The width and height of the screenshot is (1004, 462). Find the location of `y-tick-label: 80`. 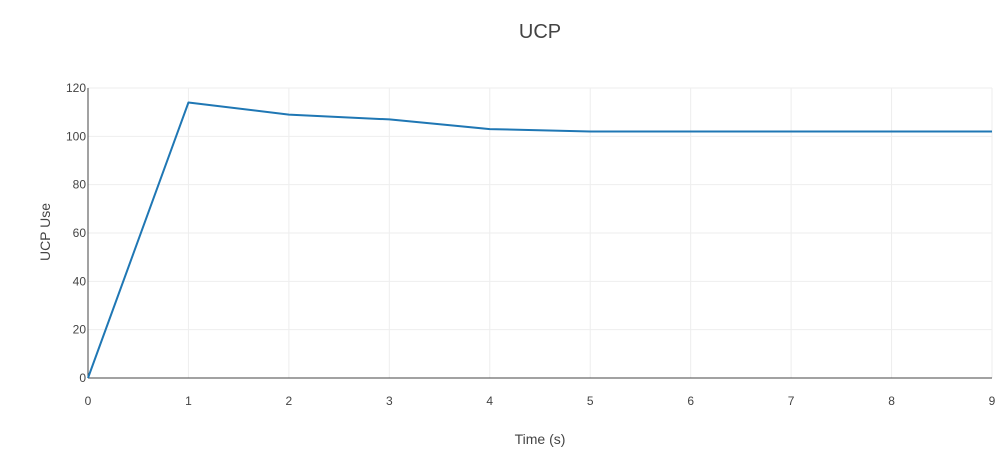

y-tick-label: 80 is located at coordinates (80, 185).